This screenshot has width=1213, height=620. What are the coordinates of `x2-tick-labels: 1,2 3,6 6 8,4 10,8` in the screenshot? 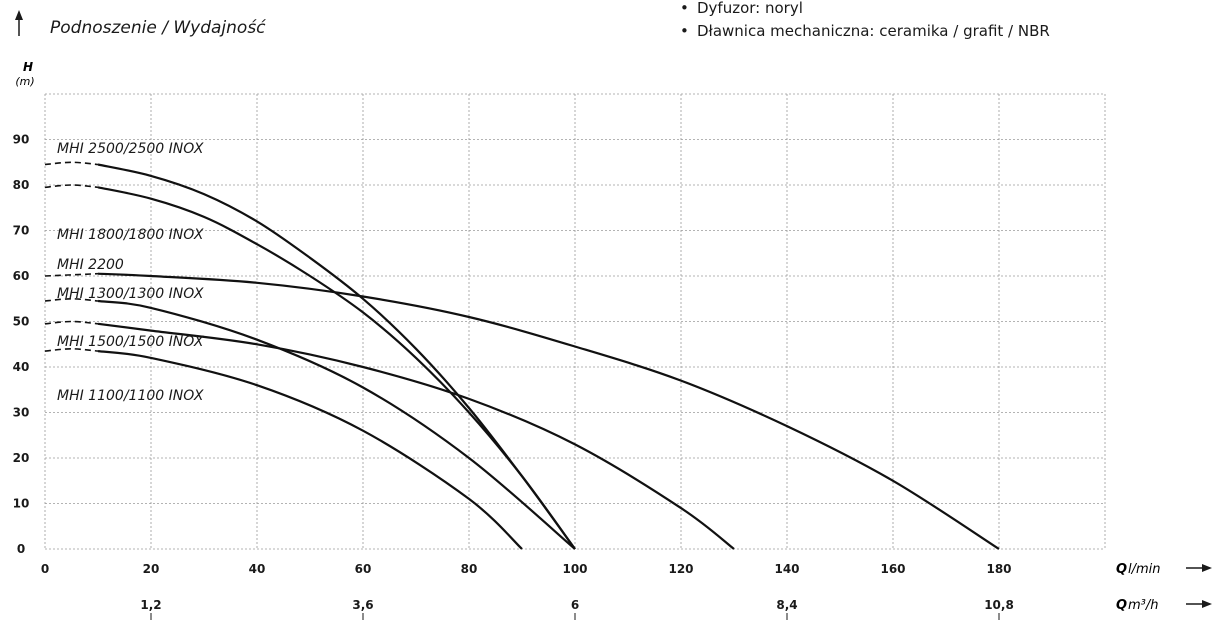 It's located at (577, 609).